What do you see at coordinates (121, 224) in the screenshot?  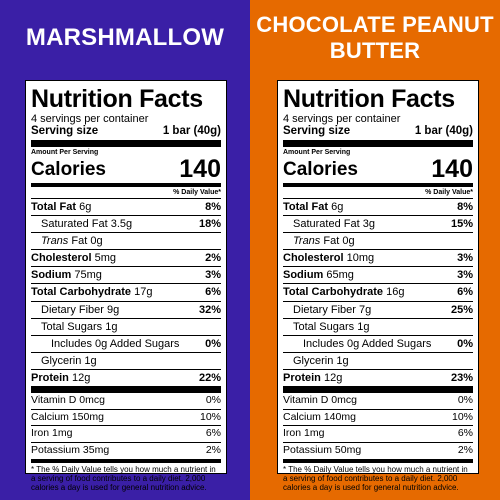 I see `nutrient-amount: 3.5g` at bounding box center [121, 224].